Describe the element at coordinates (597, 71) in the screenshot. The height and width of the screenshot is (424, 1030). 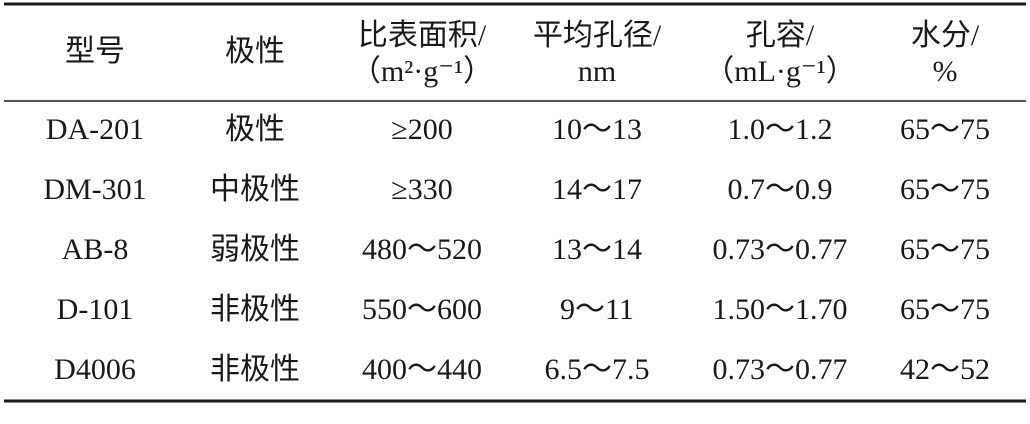
I see `header-cell: nm` at that location.